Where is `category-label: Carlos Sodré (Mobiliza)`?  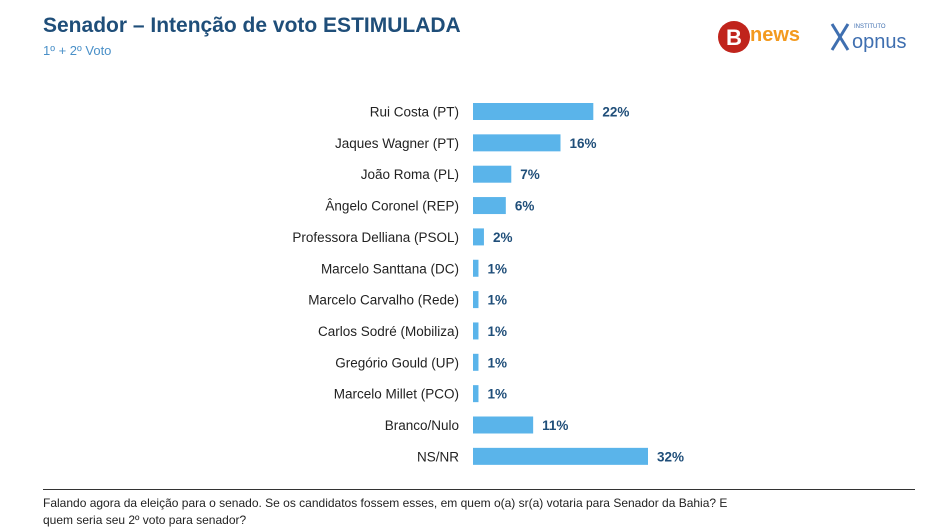
category-label: Carlos Sodré (Mobiliza) is located at coordinates (388, 331).